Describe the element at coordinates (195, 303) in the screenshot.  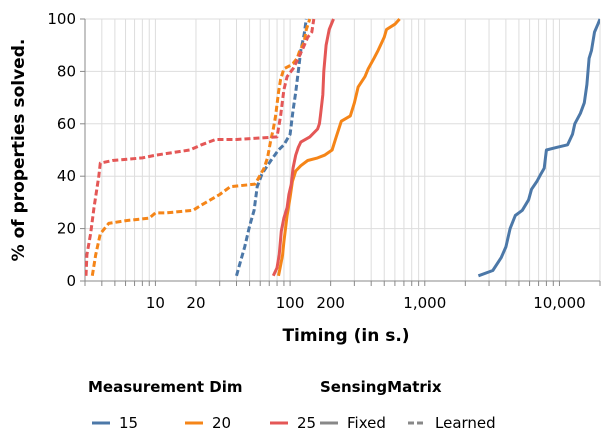
I see `x-tick-label: 20` at that location.